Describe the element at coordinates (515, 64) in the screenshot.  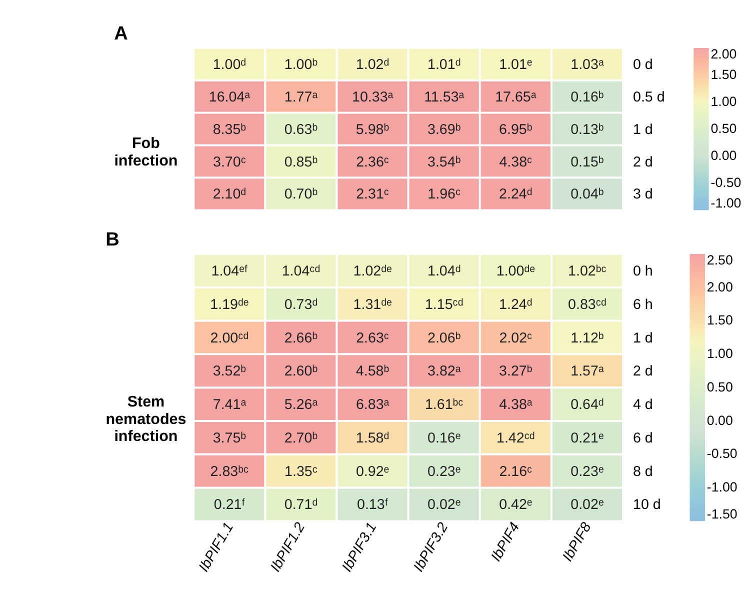
I see `data-label: 1.01ᵉ` at that location.